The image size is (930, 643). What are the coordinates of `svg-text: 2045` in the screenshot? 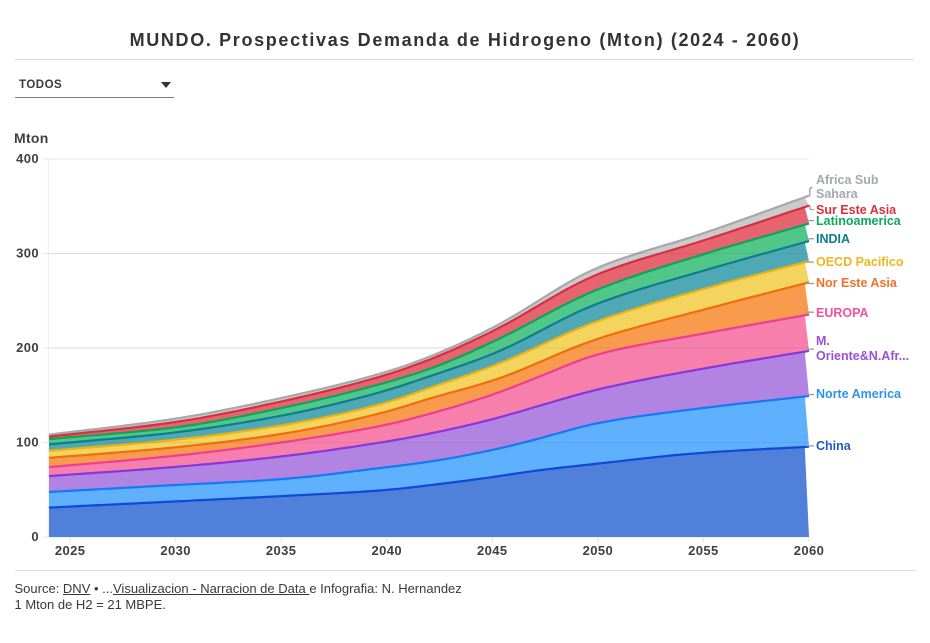 It's located at (492, 550).